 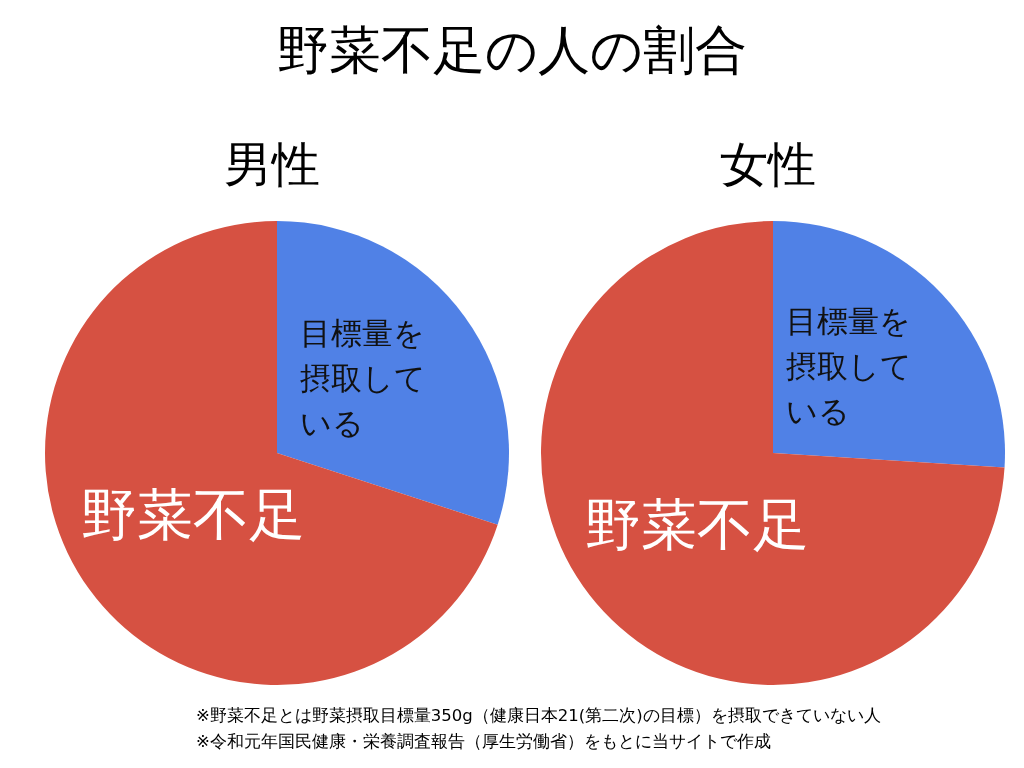 I want to click on chart-title: 男性, so click(x=272, y=164).